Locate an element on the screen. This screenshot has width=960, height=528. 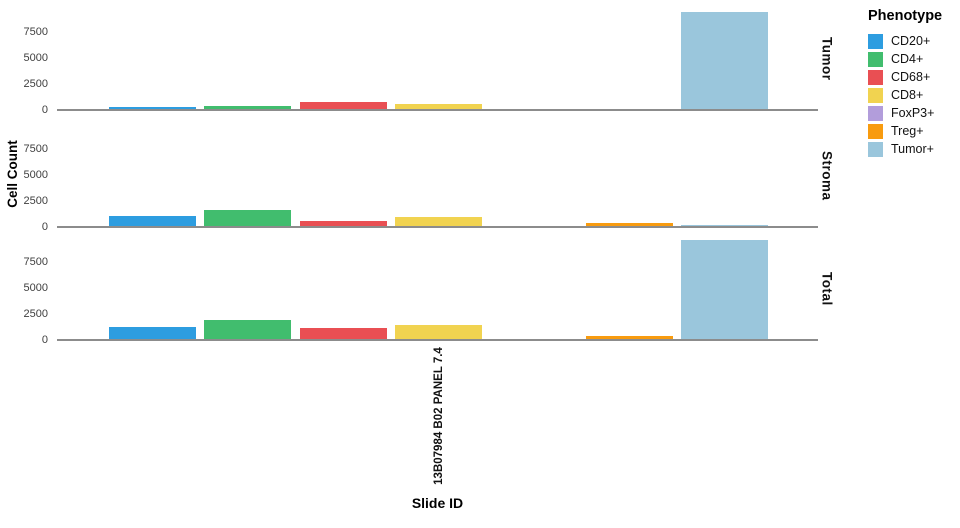
bar-cd4pos-tumor is located at coordinates (248, 107).